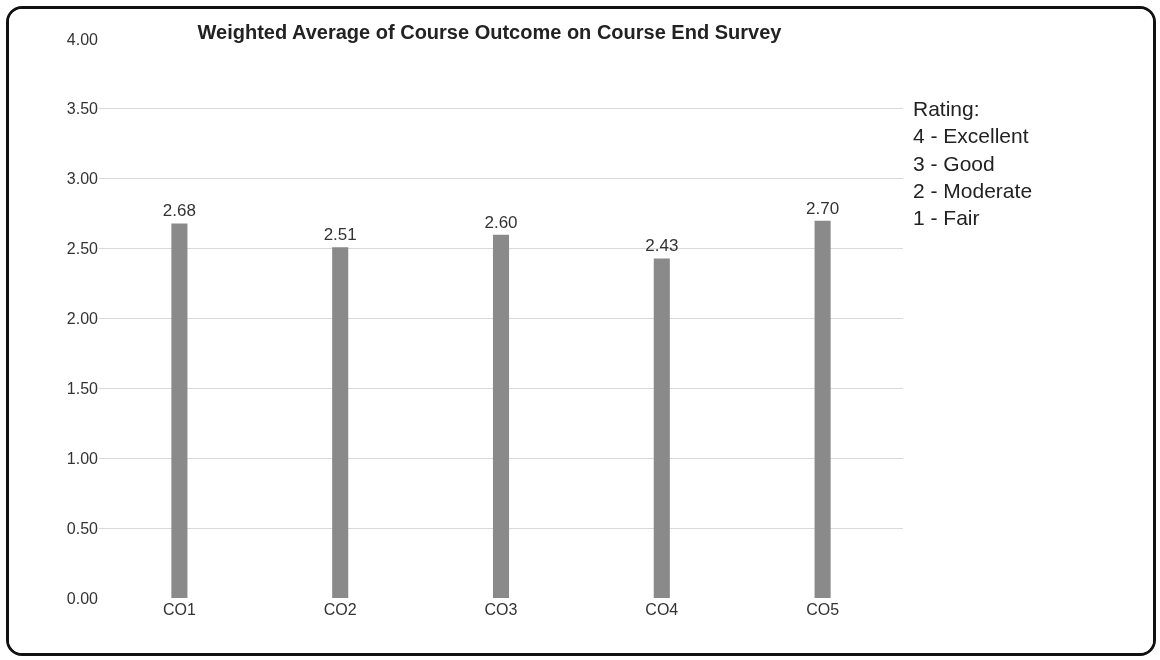 Image resolution: width=1160 pixels, height=660 pixels. What do you see at coordinates (501, 222) in the screenshot?
I see `data-label: 2.60` at bounding box center [501, 222].